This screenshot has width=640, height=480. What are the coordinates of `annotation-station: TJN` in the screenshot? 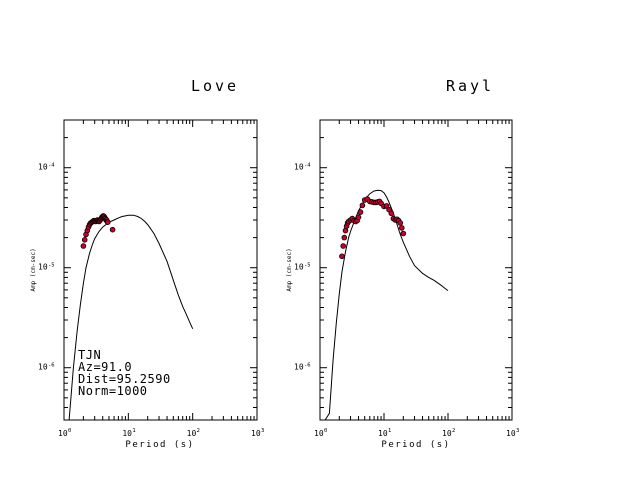 It's located at (89, 355).